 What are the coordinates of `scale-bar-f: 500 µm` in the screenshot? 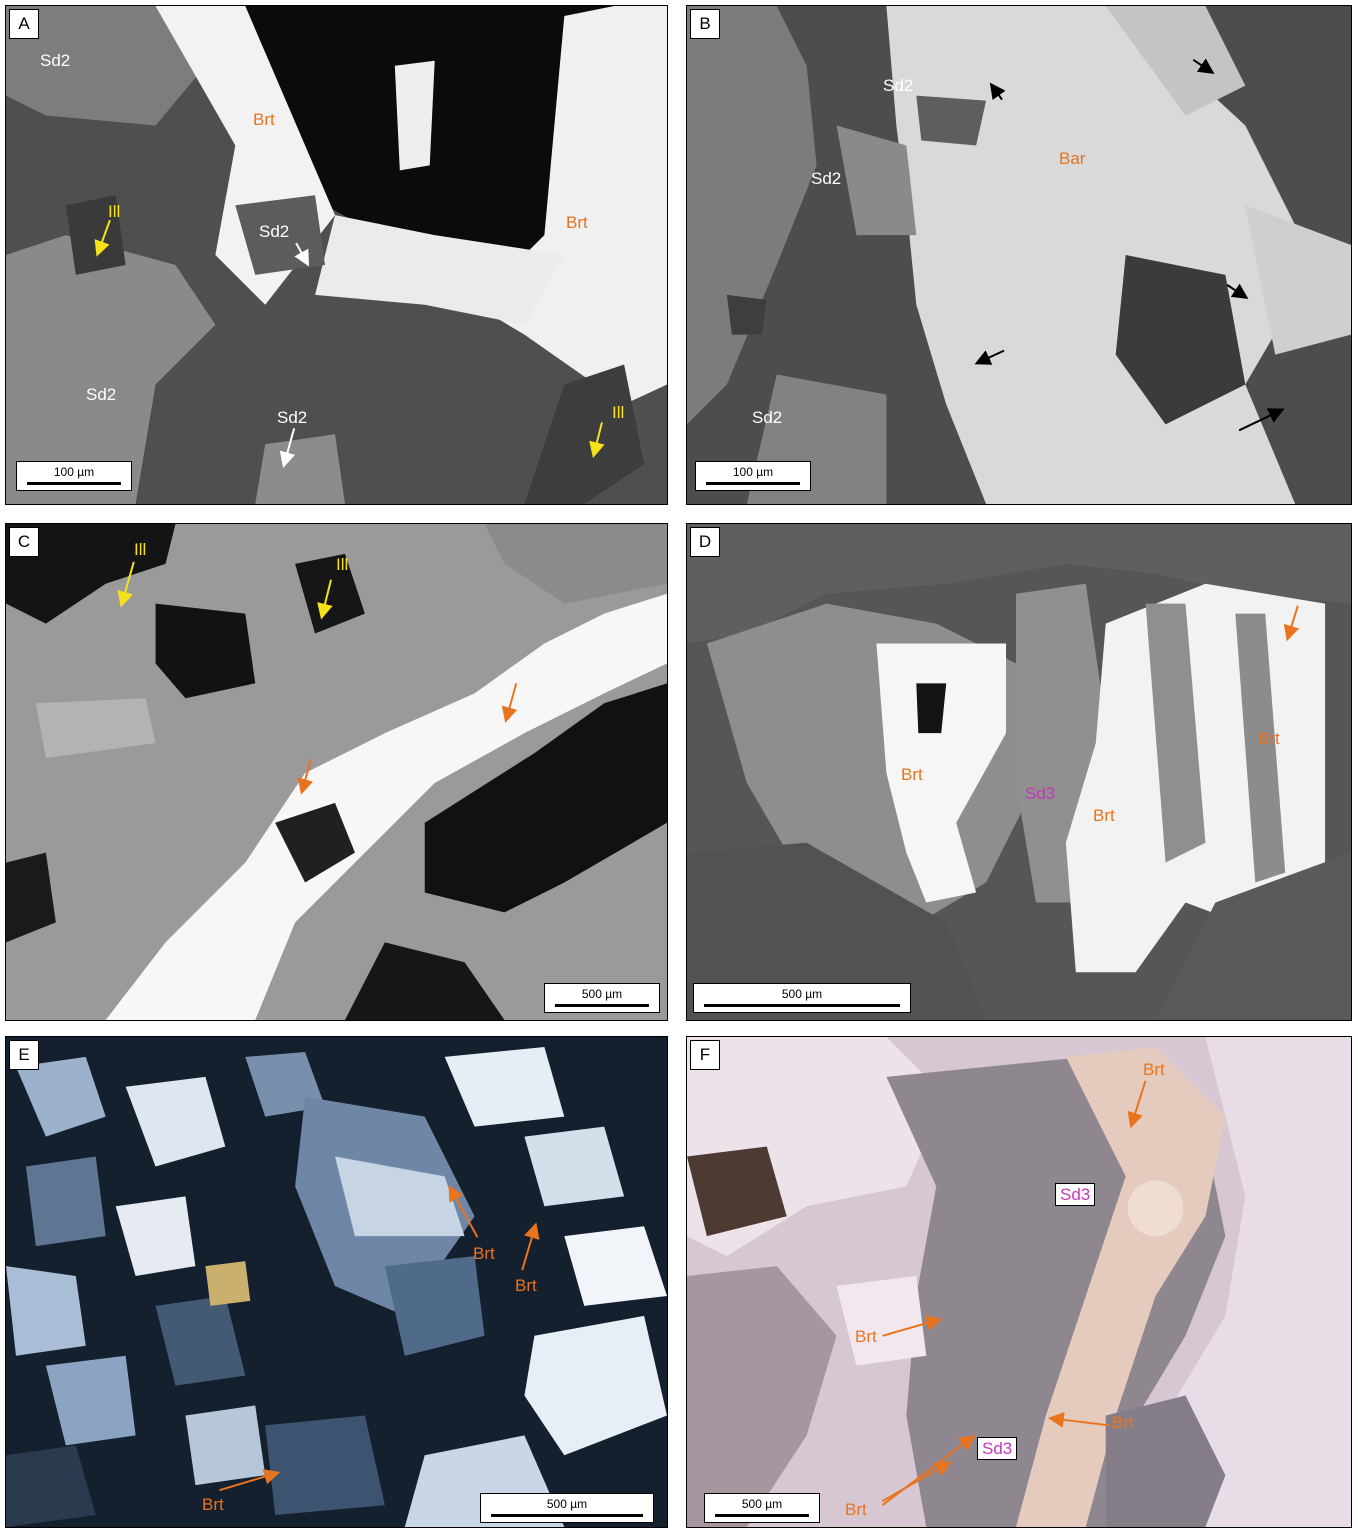 It's located at (762, 1508).